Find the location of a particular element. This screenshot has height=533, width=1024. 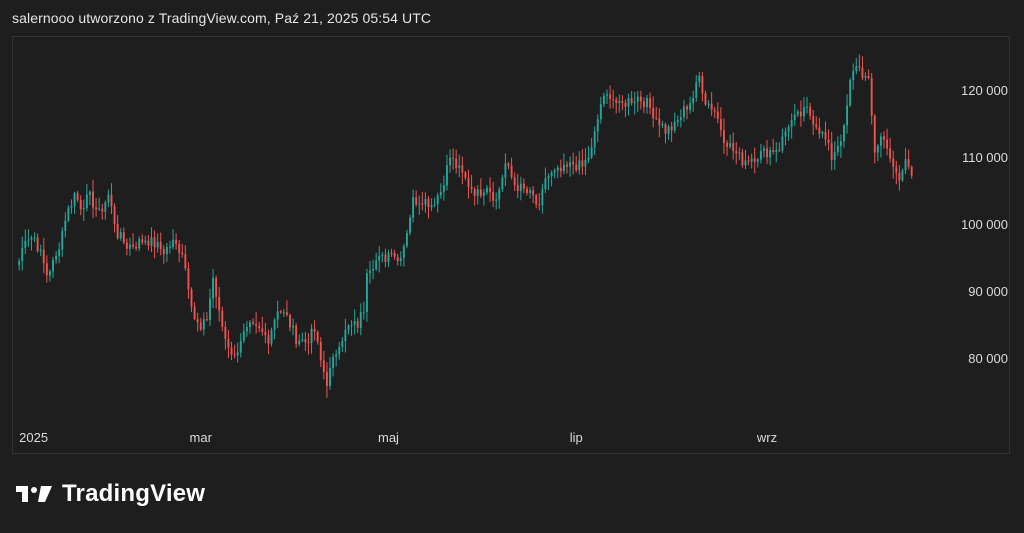

brand-name: TradingView is located at coordinates (134, 493).